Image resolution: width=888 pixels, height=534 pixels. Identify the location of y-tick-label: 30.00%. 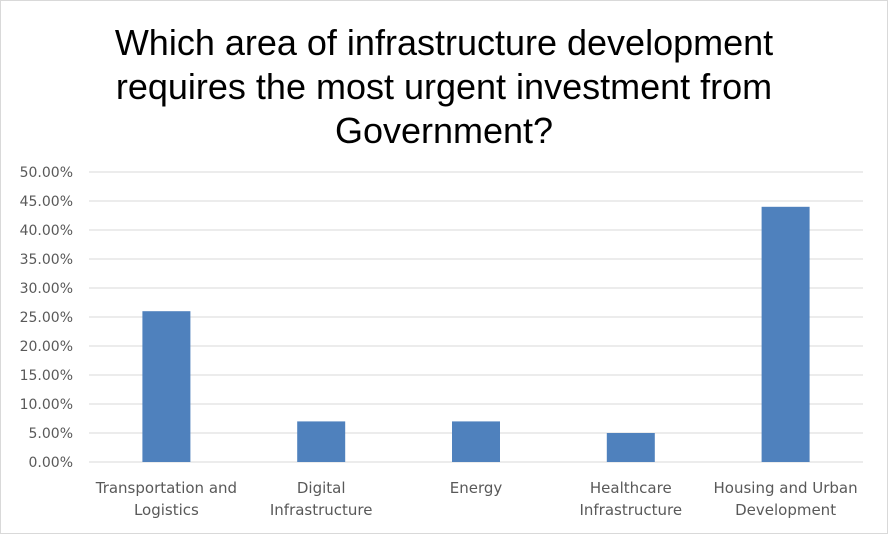
(46, 289).